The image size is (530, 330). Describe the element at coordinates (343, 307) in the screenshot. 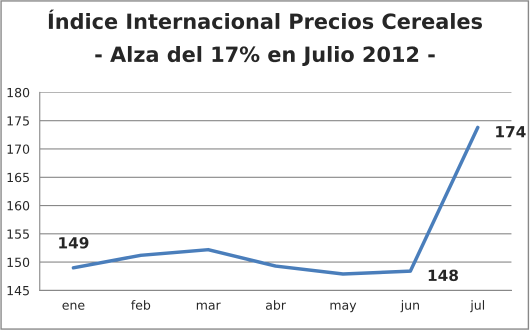

I see `x-tick-label: may` at that location.